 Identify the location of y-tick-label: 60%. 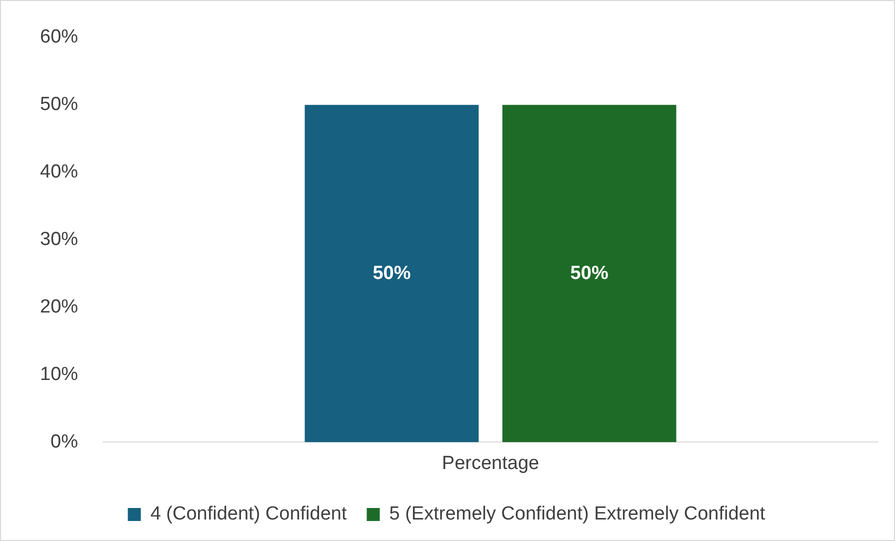
(59, 37).